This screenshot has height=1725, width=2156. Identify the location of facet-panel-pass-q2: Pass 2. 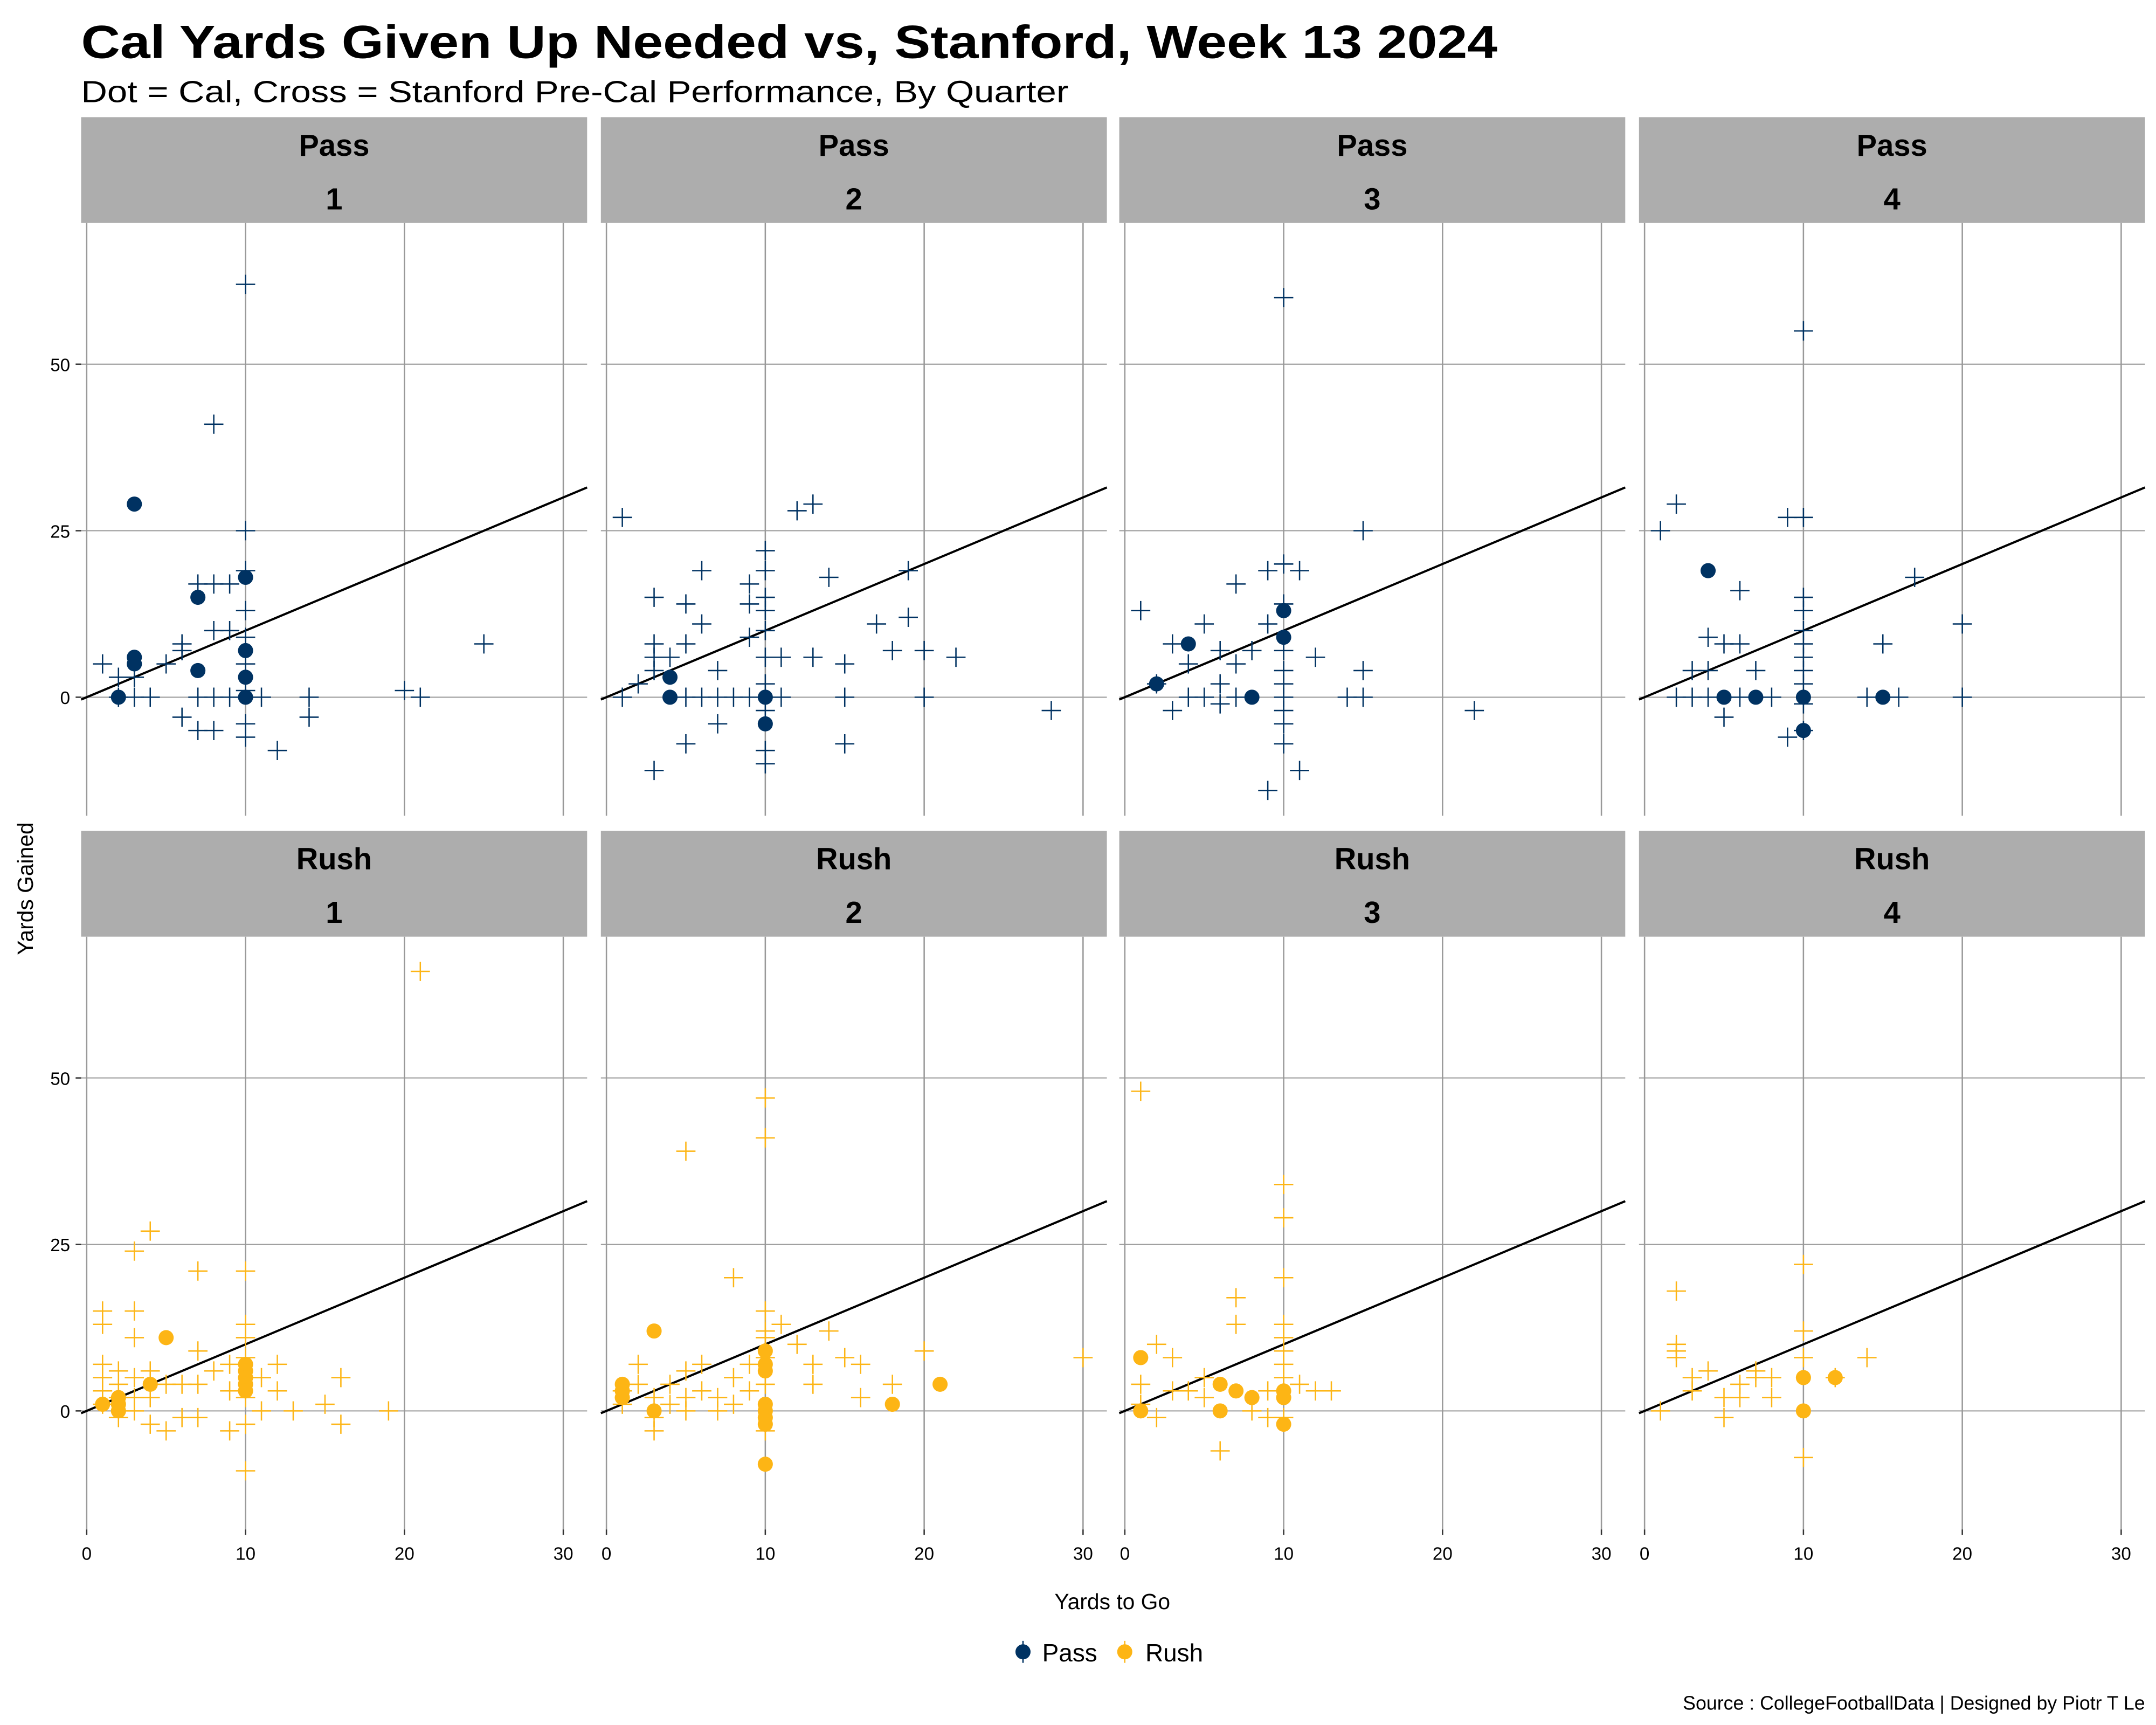
(854, 466).